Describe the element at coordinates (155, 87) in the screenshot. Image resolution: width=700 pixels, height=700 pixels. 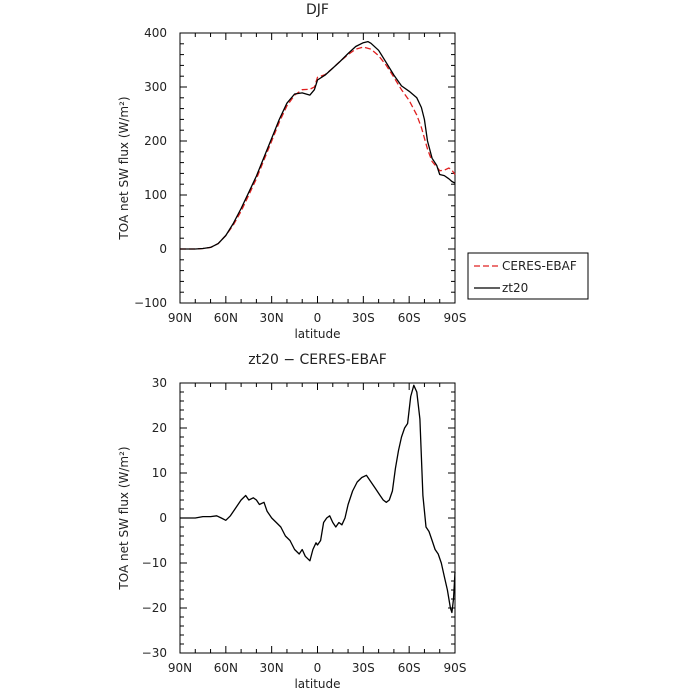
I see `top-y-tick-label: 300` at that location.